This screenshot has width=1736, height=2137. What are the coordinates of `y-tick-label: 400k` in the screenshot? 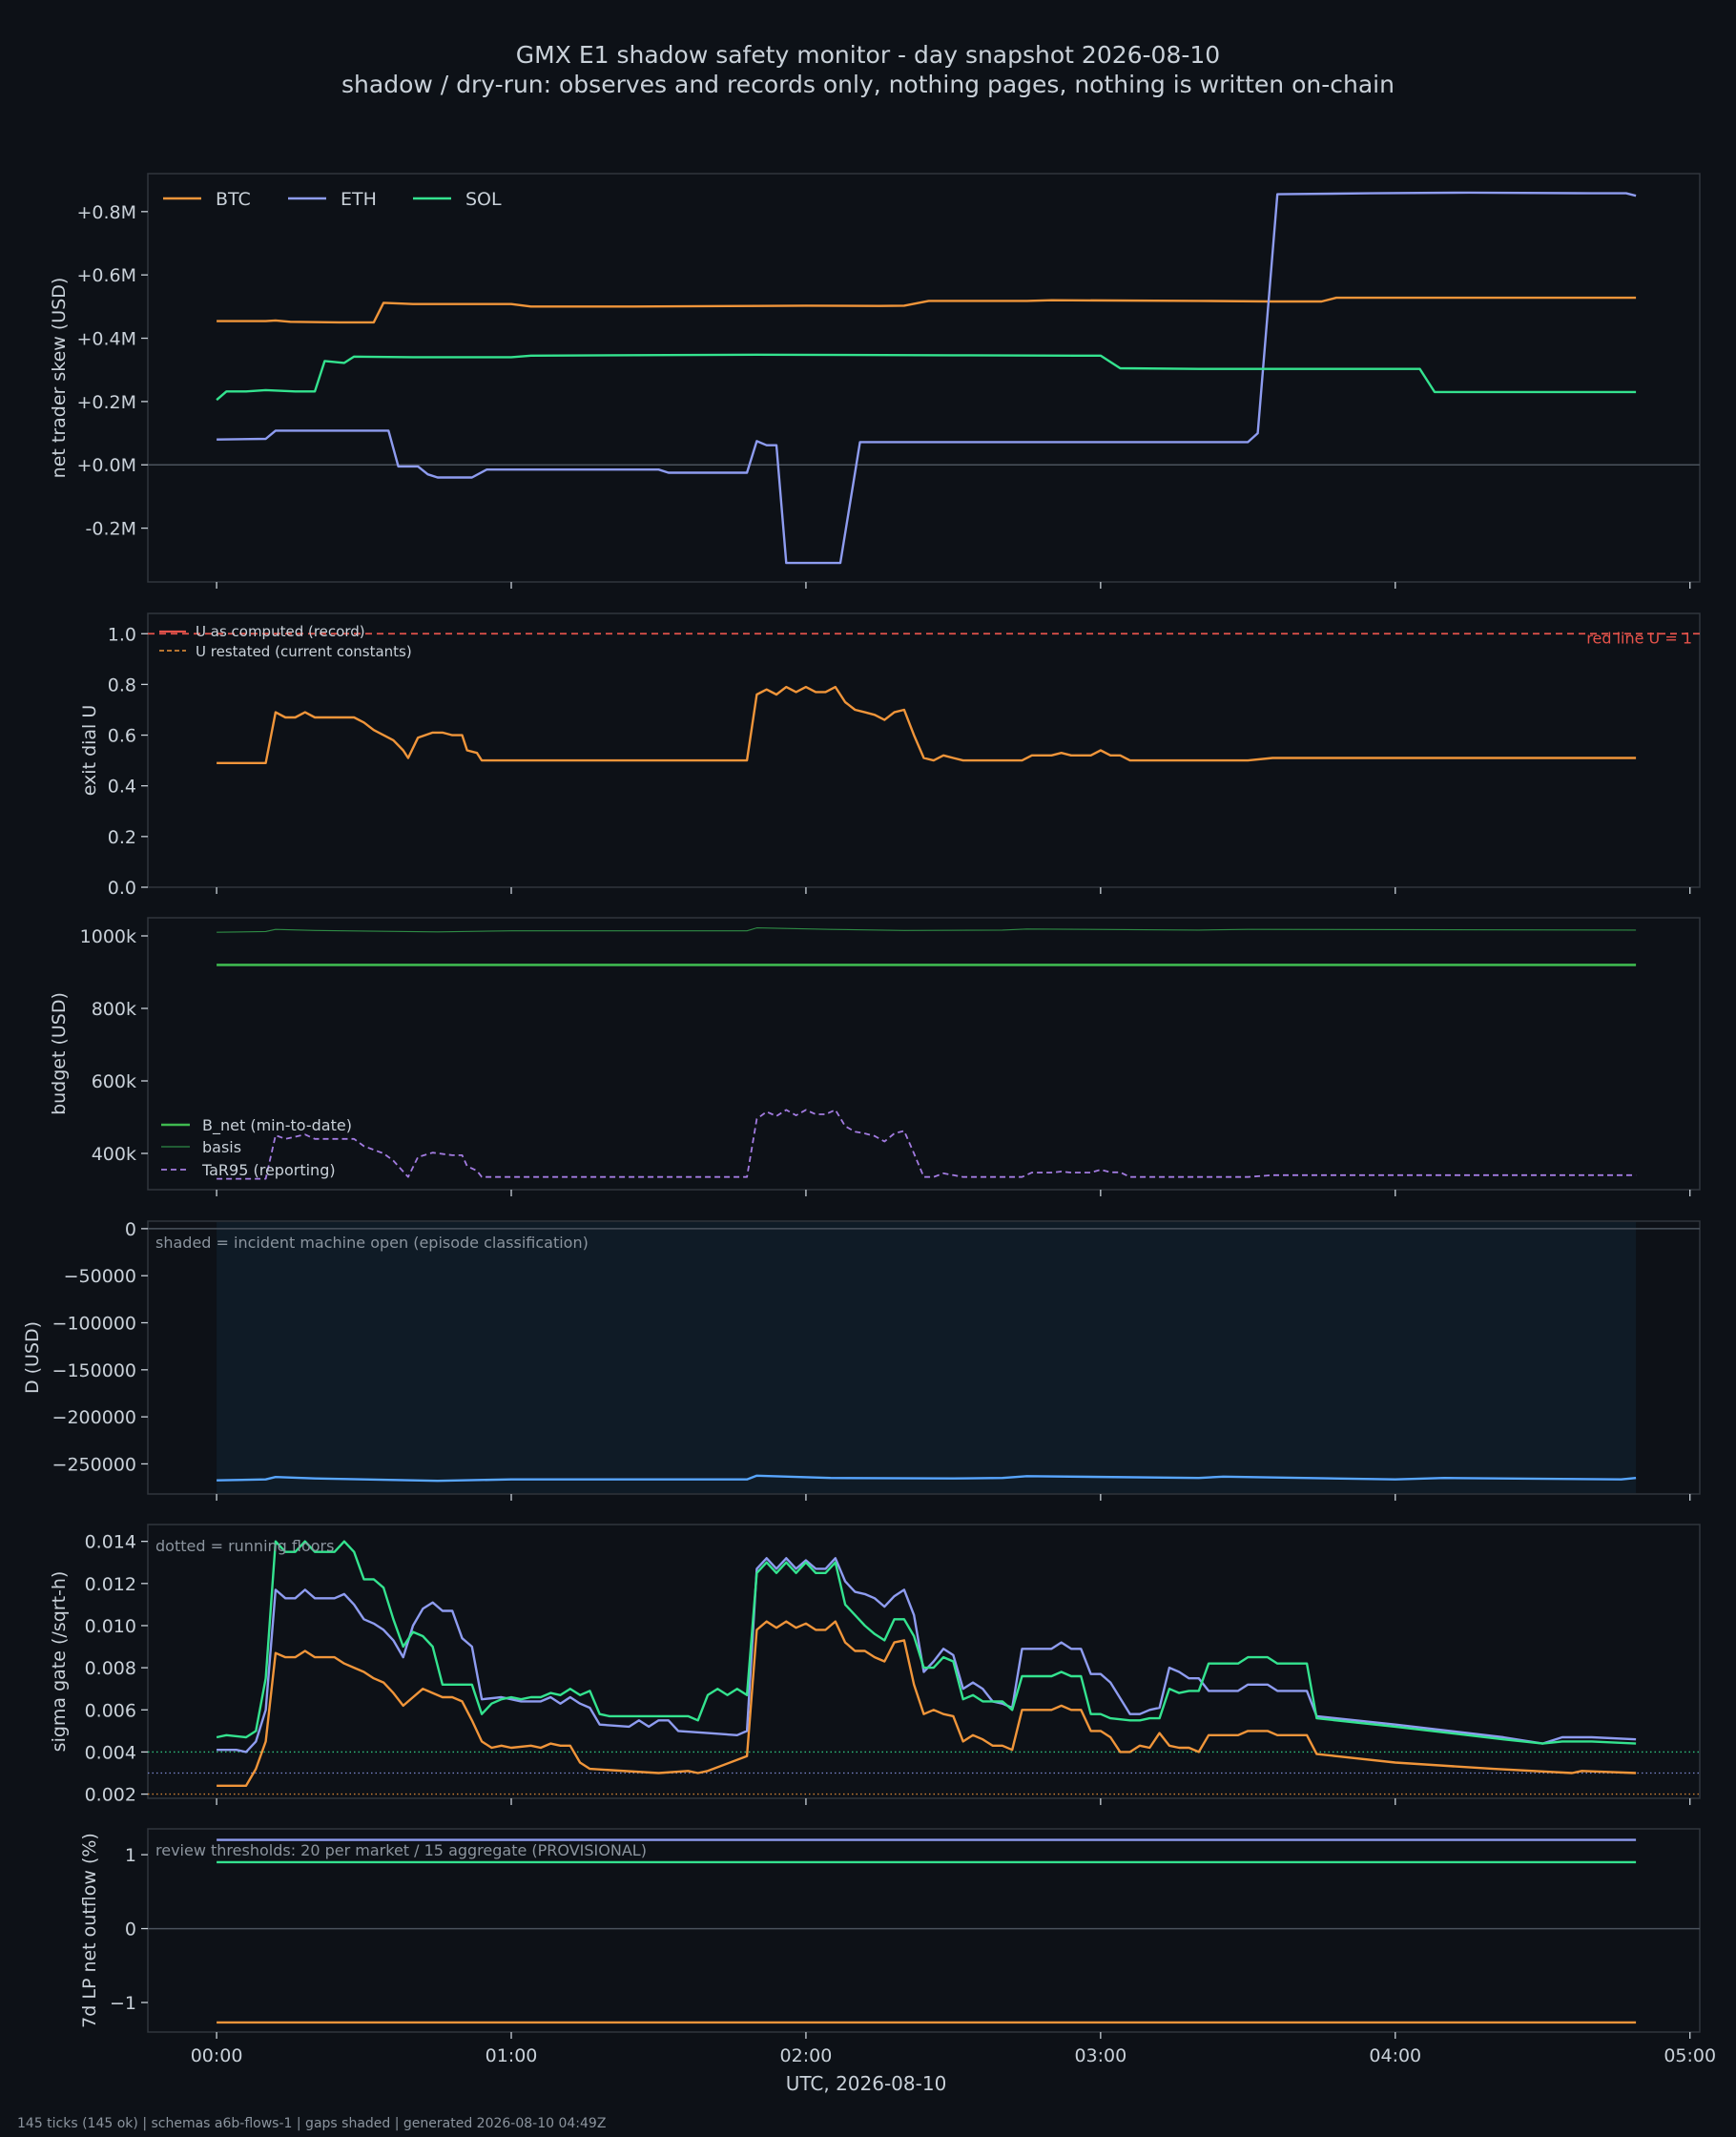 It's located at (114, 1154).